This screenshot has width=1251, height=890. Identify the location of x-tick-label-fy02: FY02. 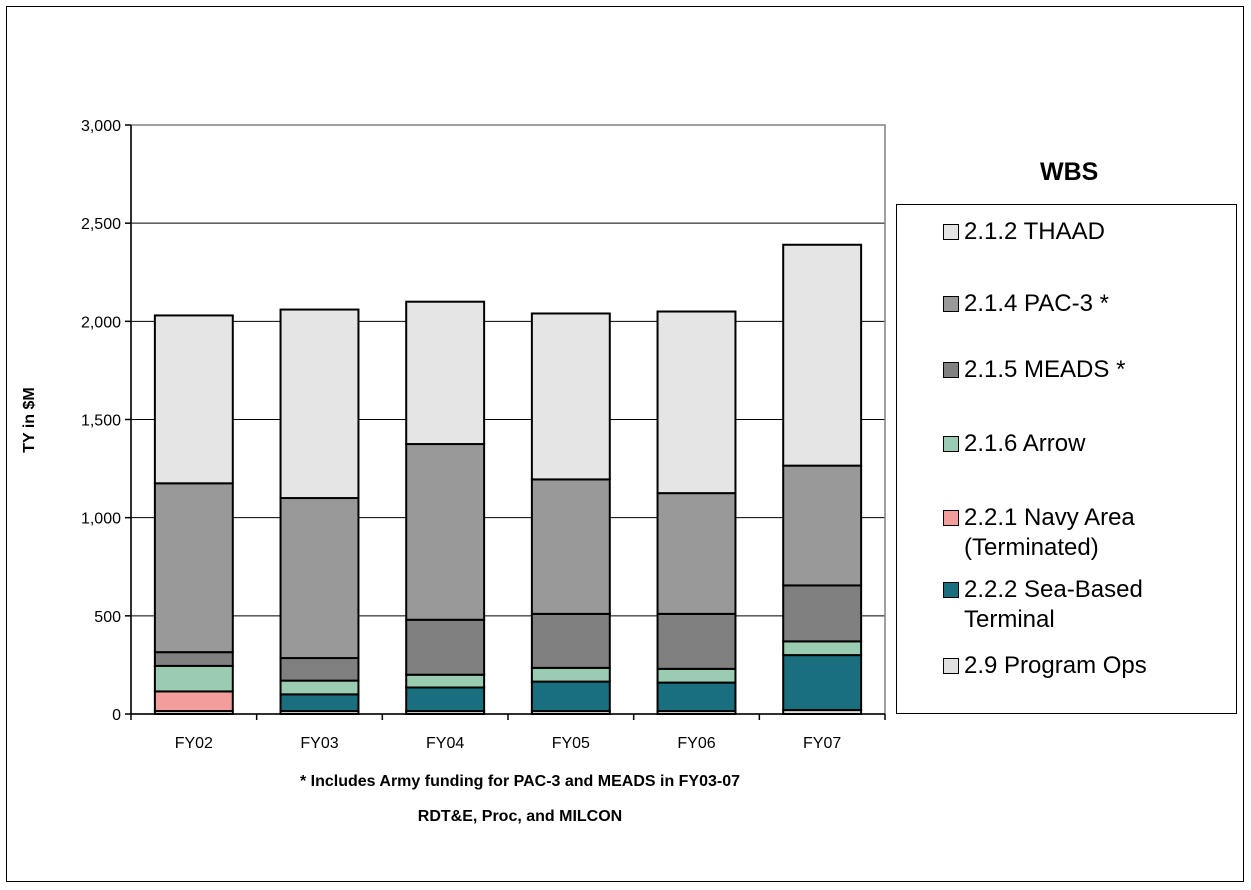
(194, 743).